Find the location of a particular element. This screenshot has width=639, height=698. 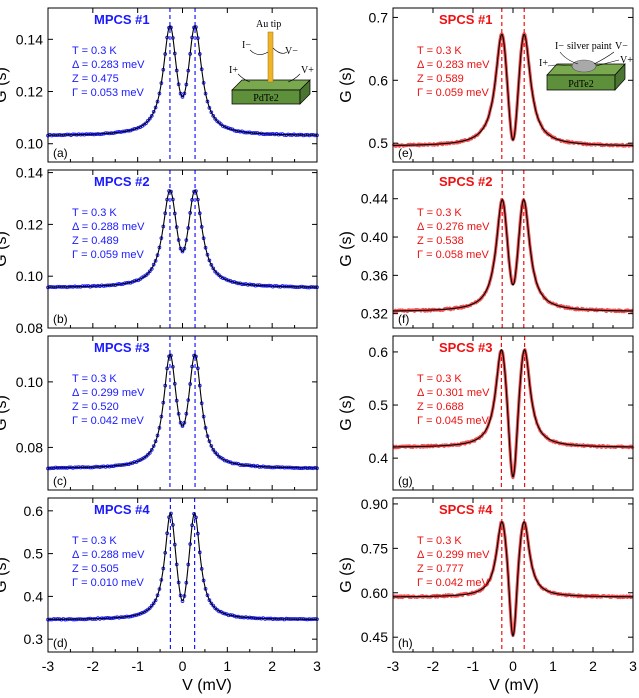

fit-parameter: Z = 0.777 is located at coordinates (440, 569).